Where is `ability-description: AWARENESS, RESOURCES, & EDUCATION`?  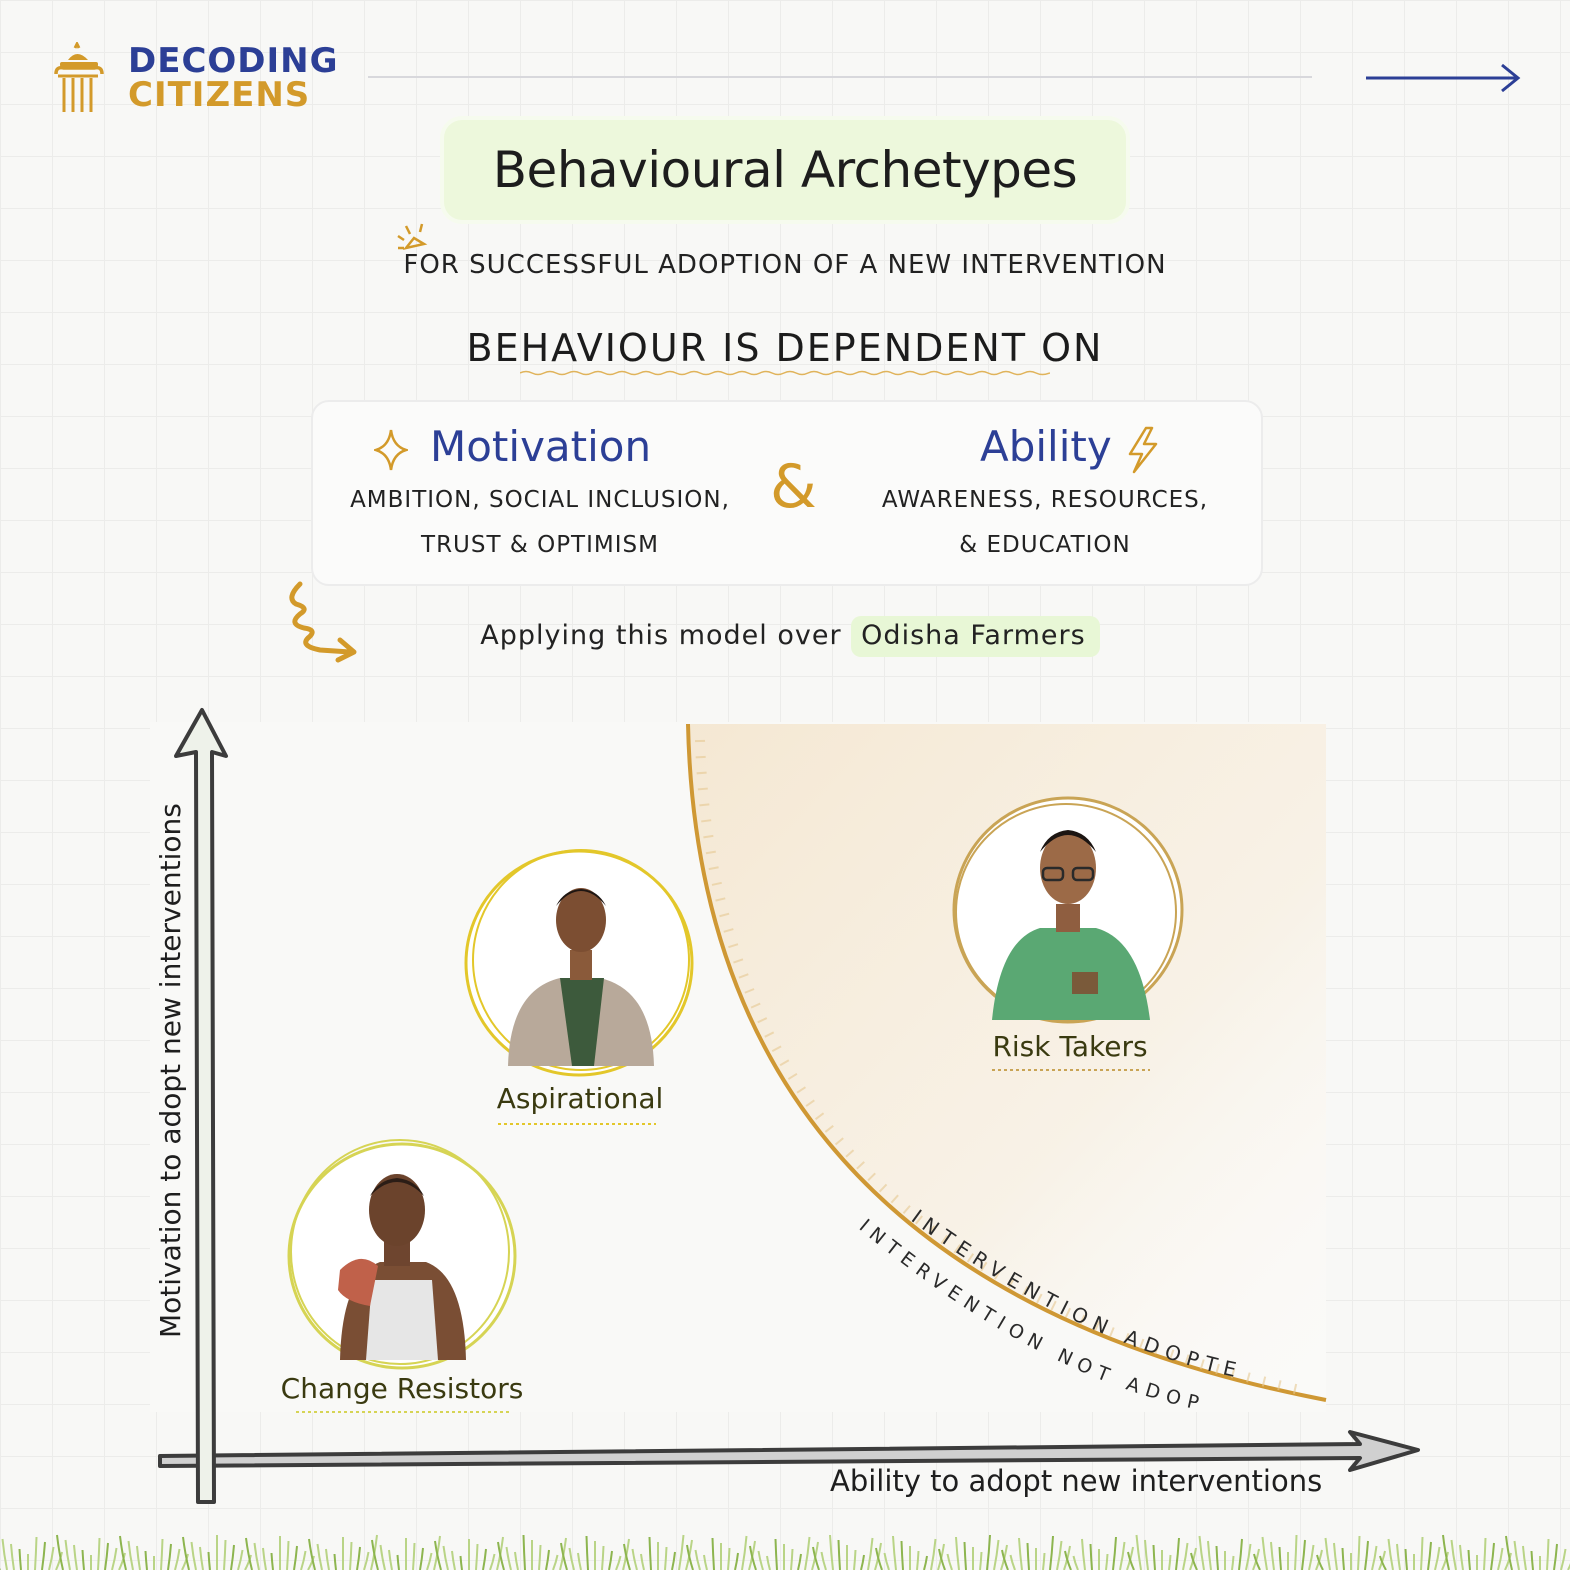 ability-description: AWARENESS, RESOURCES, & EDUCATION is located at coordinates (1045, 523).